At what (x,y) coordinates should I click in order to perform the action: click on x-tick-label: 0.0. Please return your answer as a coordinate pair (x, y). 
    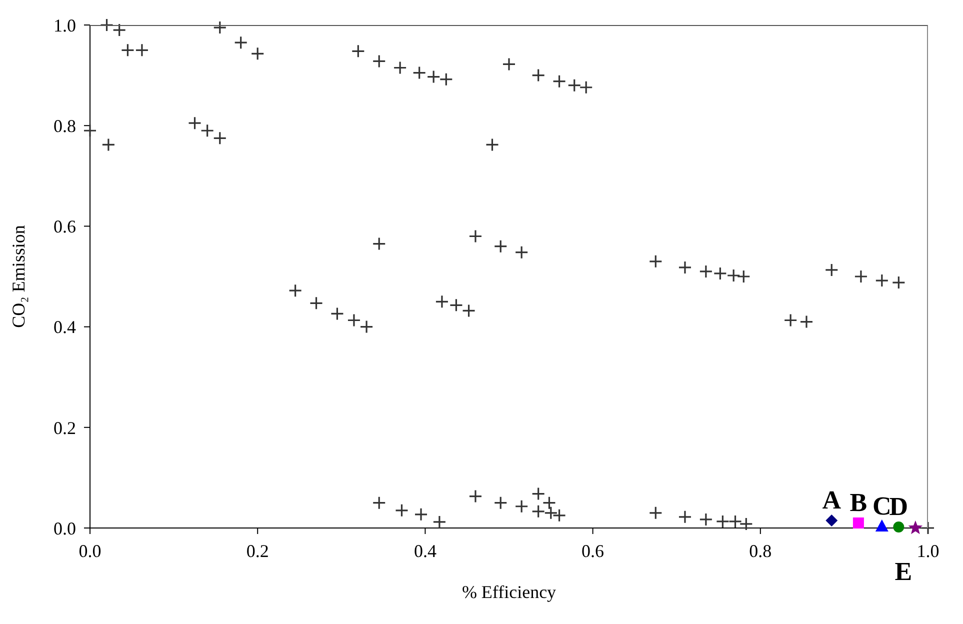
    Looking at the image, I should click on (90, 550).